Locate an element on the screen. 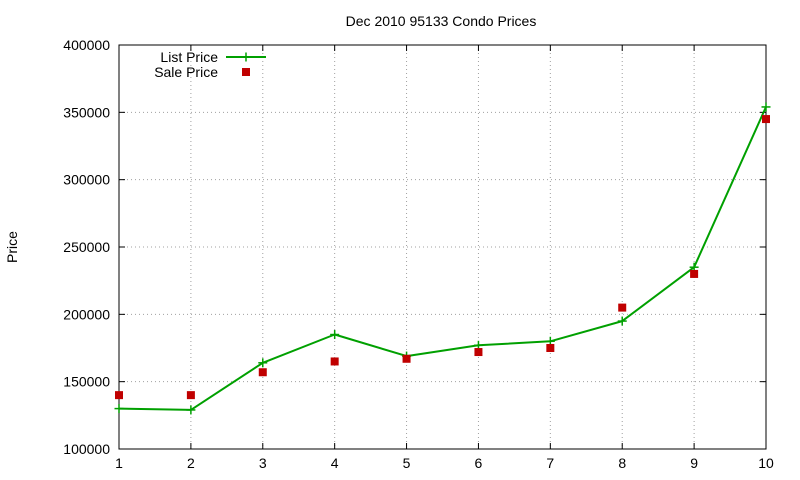 This screenshot has height=480, width=800. legend-label: List Price is located at coordinates (189, 57).